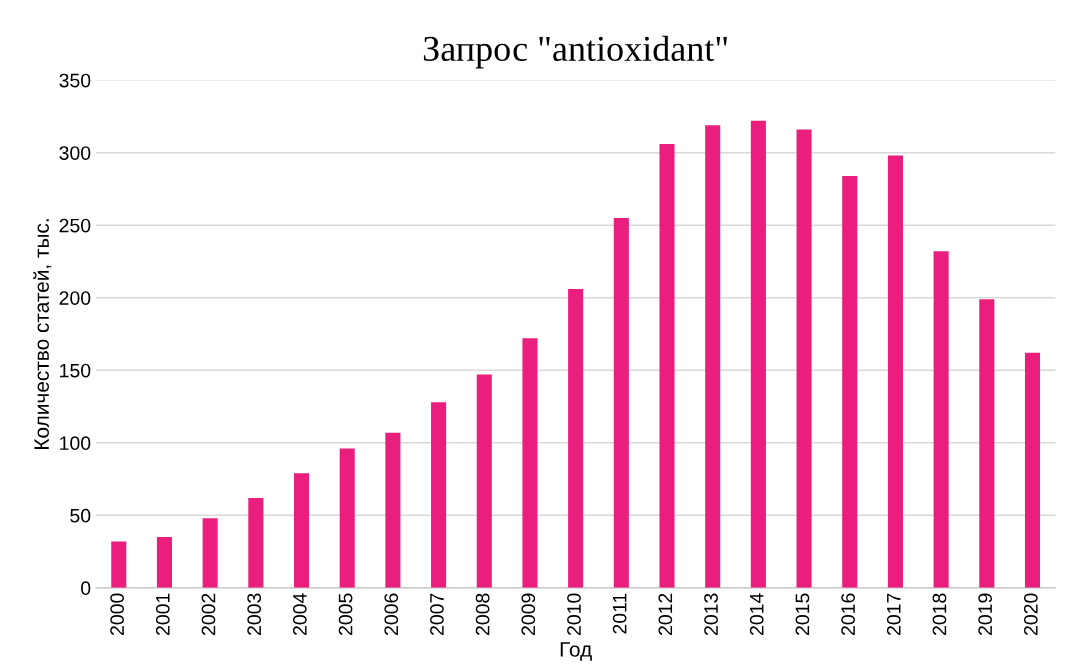 Image resolution: width=1066 pixels, height=668 pixels. What do you see at coordinates (162, 614) in the screenshot?
I see `x-tick-label: 2001` at bounding box center [162, 614].